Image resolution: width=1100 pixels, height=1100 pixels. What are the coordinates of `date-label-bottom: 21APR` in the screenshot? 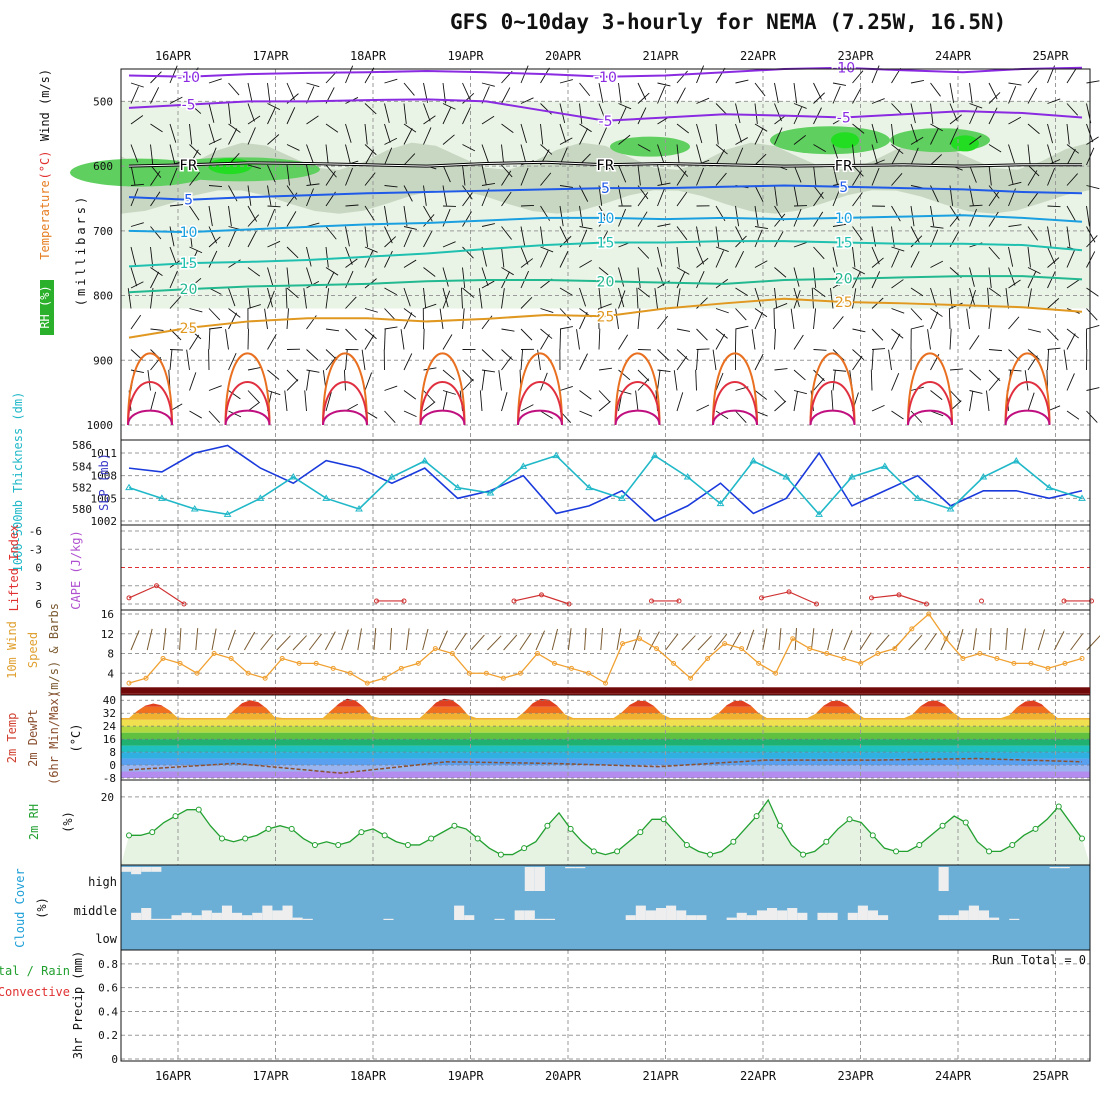 It's located at (660, 1076).